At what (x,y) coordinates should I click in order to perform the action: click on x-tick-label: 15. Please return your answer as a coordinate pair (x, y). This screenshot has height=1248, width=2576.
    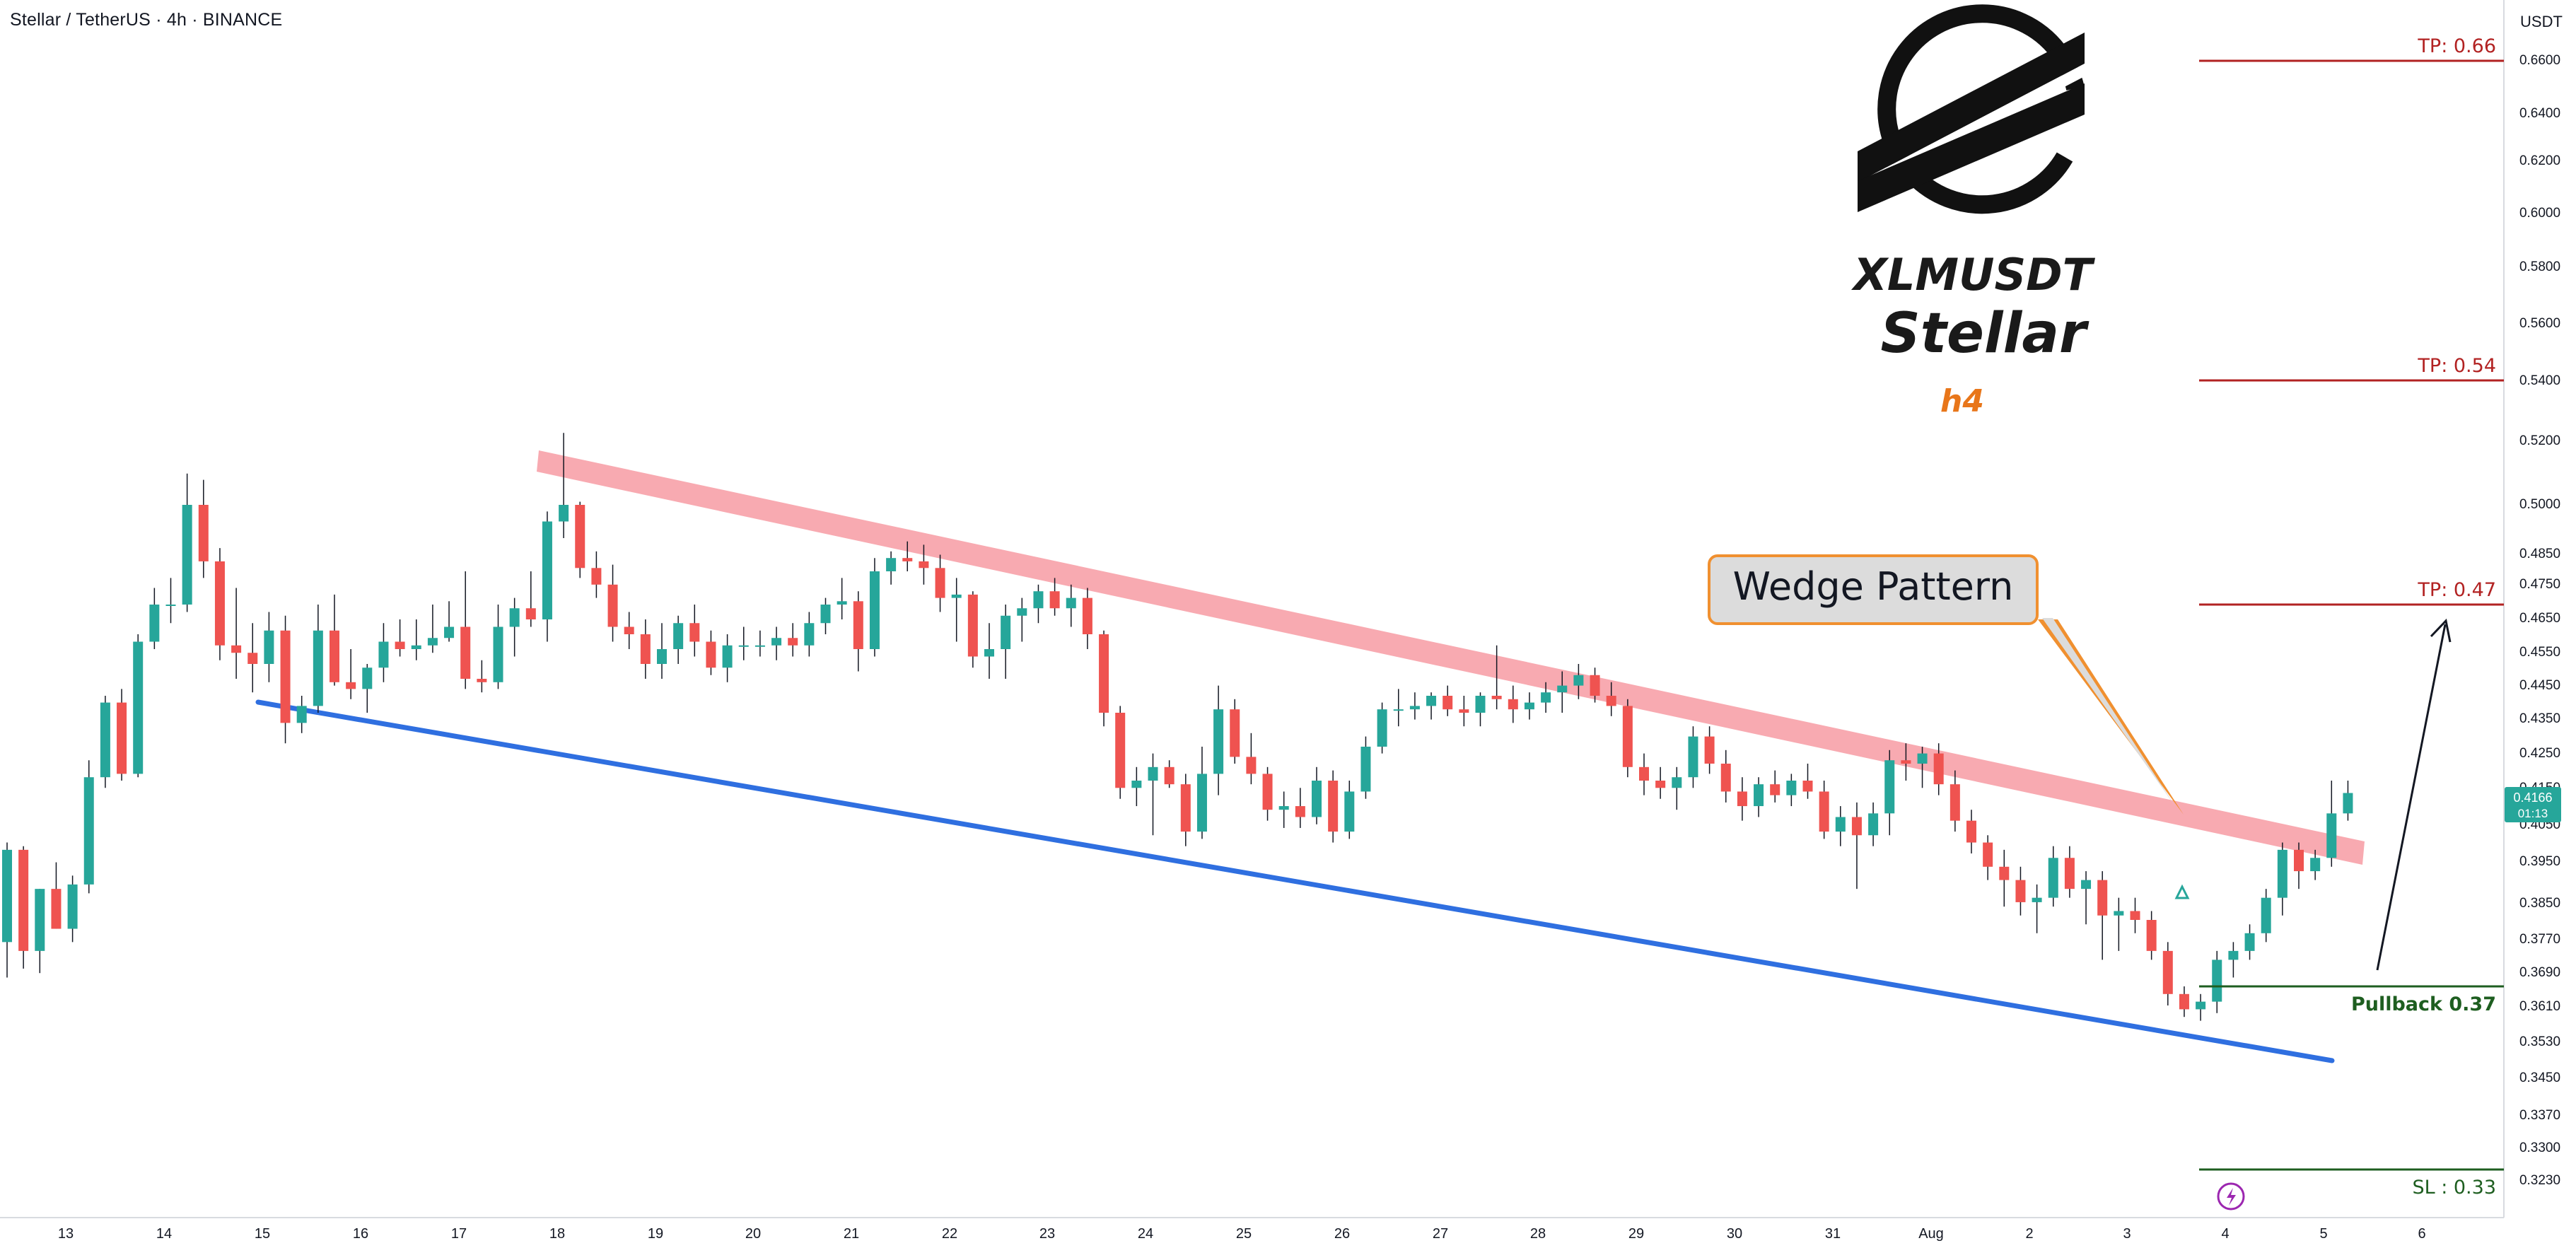
    Looking at the image, I should click on (262, 1234).